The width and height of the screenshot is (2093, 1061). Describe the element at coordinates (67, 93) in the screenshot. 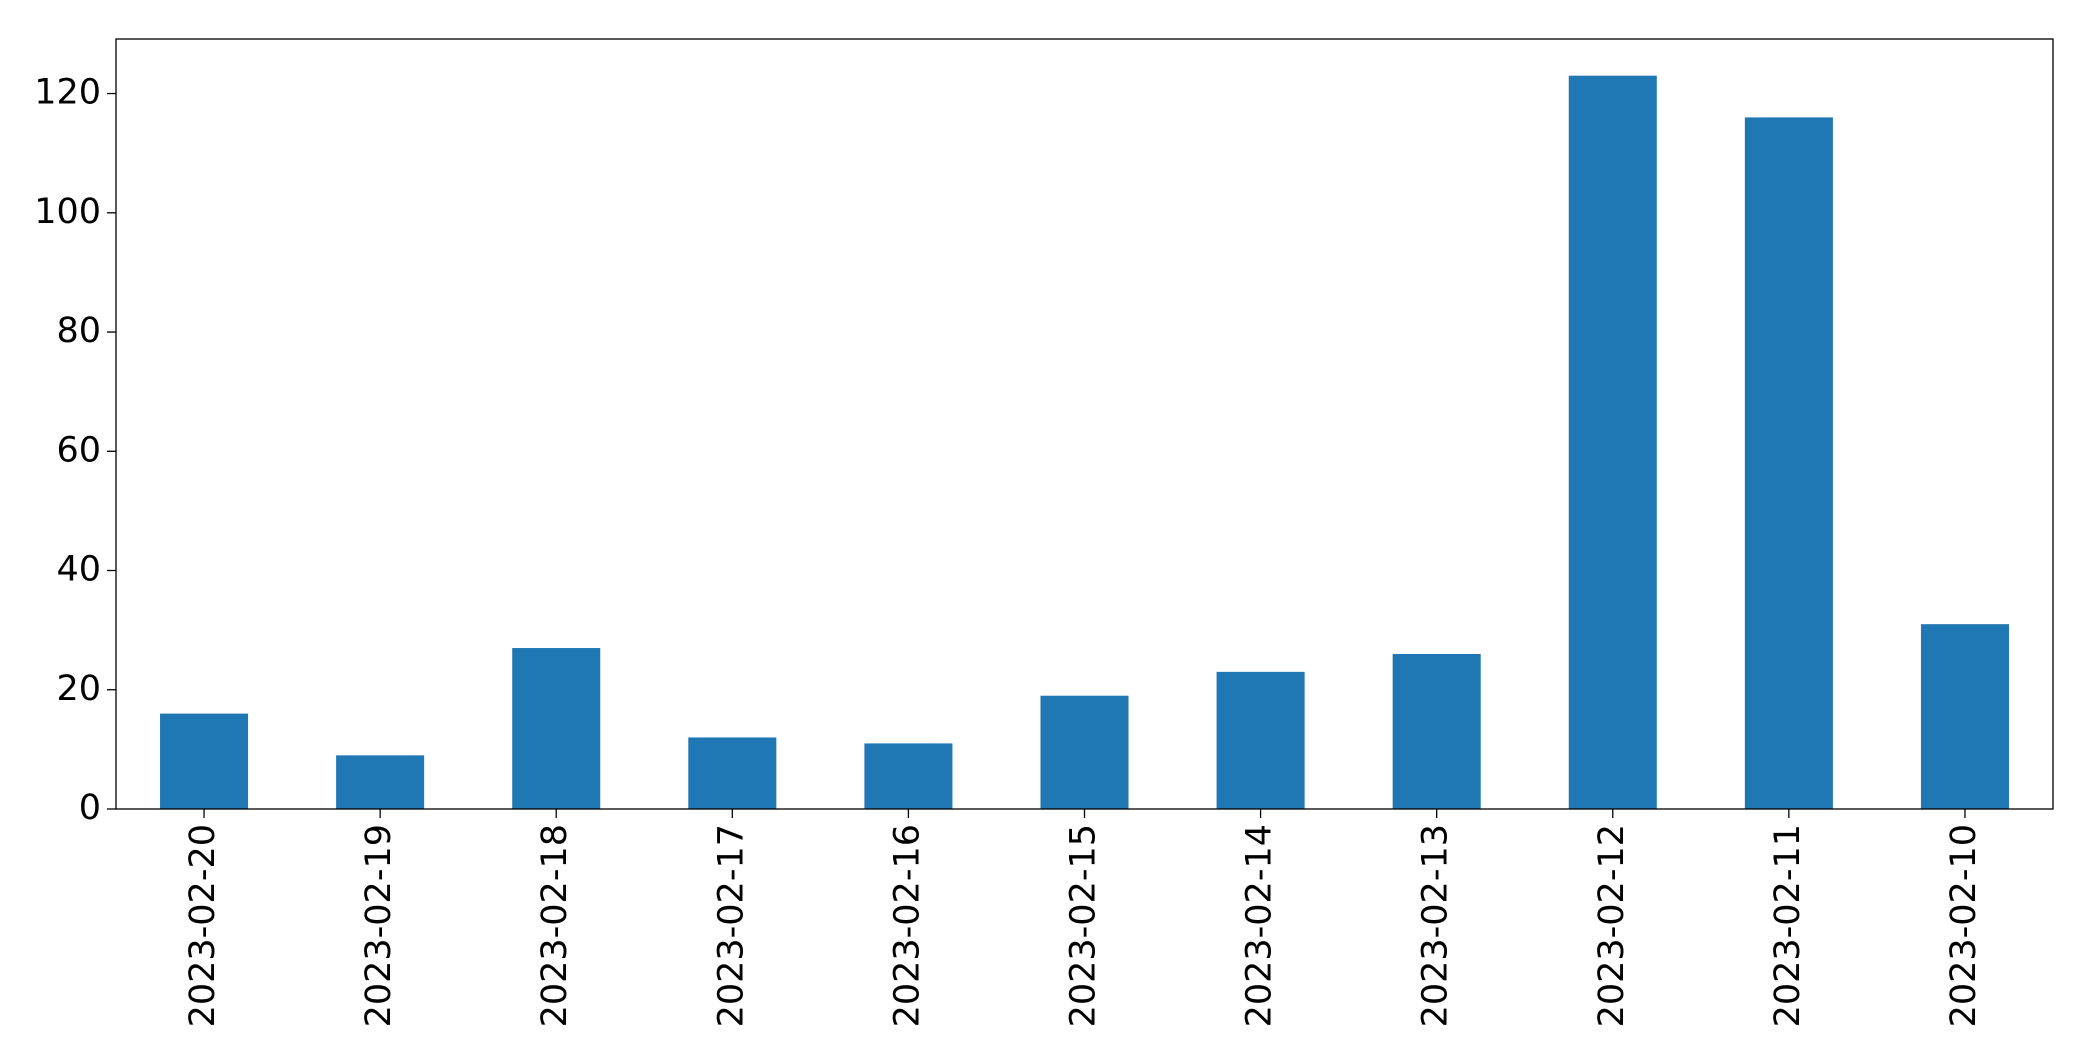

I see `y-tick-label: 120` at that location.